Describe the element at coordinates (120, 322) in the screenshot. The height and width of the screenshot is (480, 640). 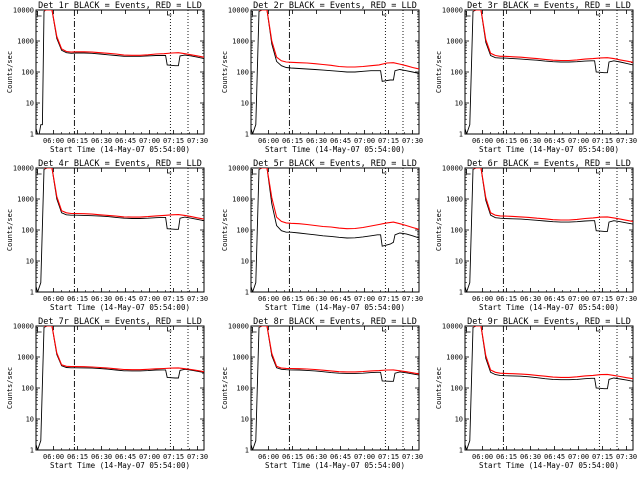
I see `chart-title: Det 7r BLACK = Events, RED = LLD` at that location.